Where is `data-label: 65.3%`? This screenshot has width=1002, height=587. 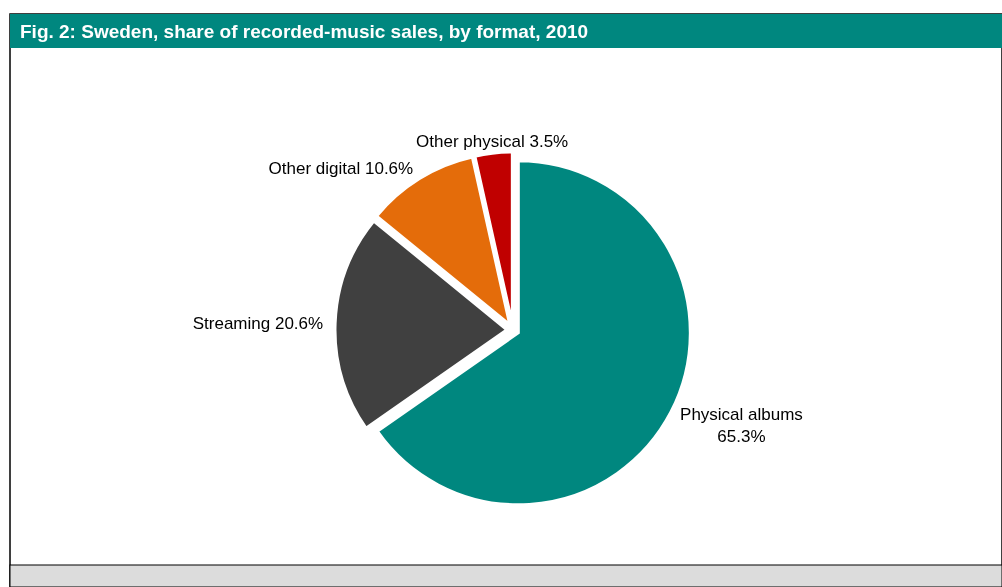 data-label: 65.3% is located at coordinates (741, 436).